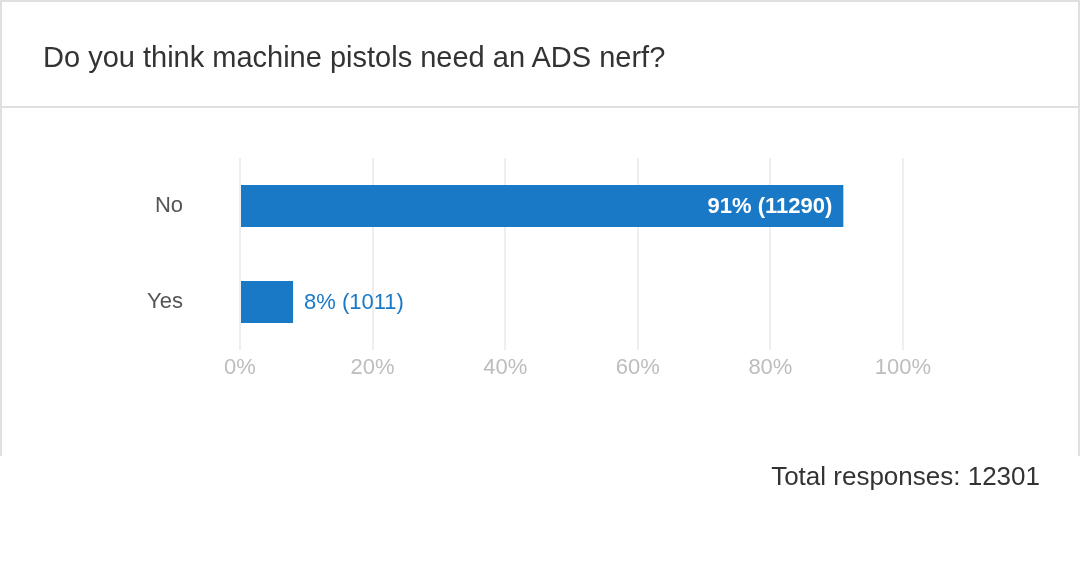 The height and width of the screenshot is (566, 1080). Describe the element at coordinates (770, 367) in the screenshot. I see `x-tick-label: 80%` at that location.